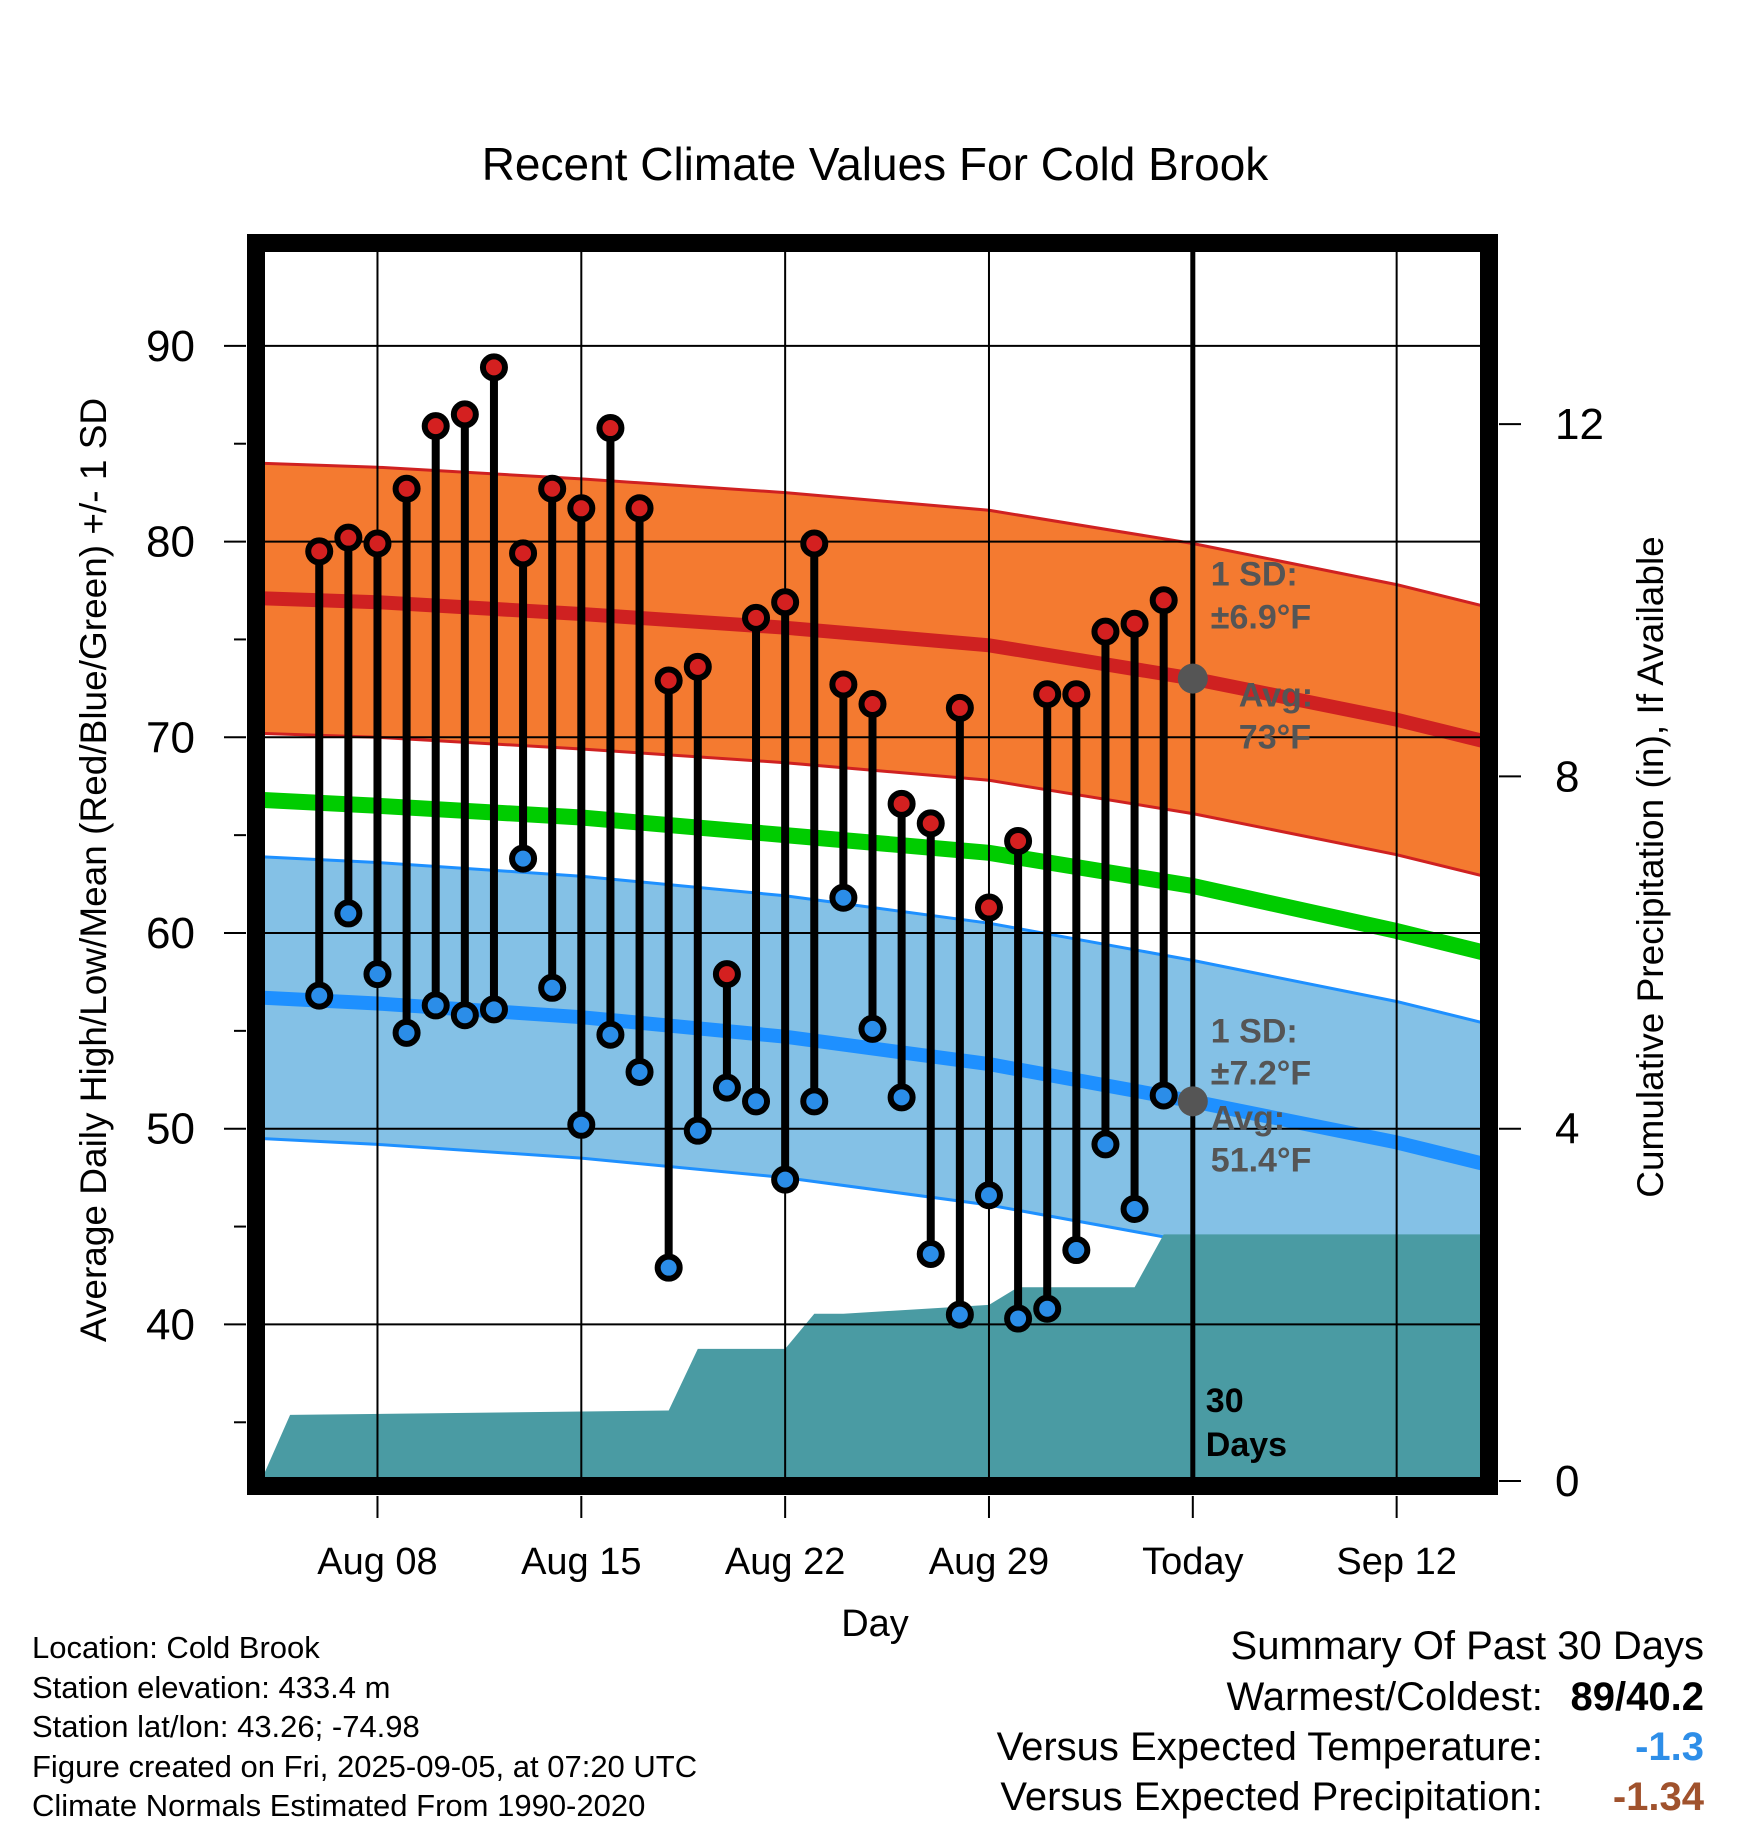 This screenshot has width=1748, height=1828. What do you see at coordinates (1384, 1697) in the screenshot?
I see `warm-cold-label: Warmest/Coldest:` at bounding box center [1384, 1697].